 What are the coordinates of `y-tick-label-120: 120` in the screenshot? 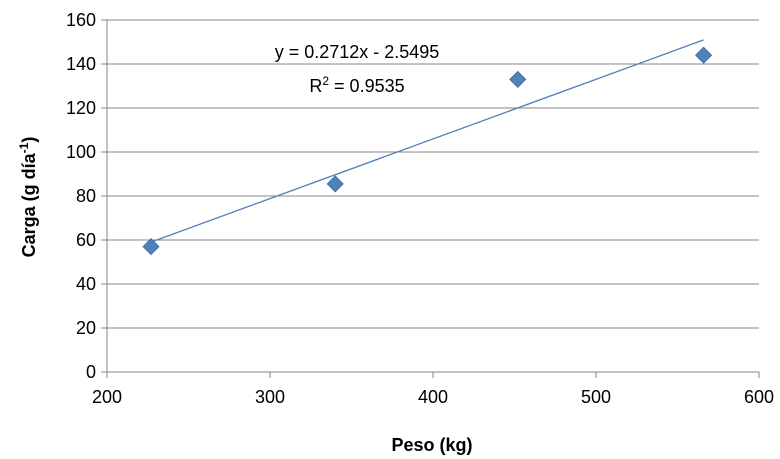 It's located at (81, 108).